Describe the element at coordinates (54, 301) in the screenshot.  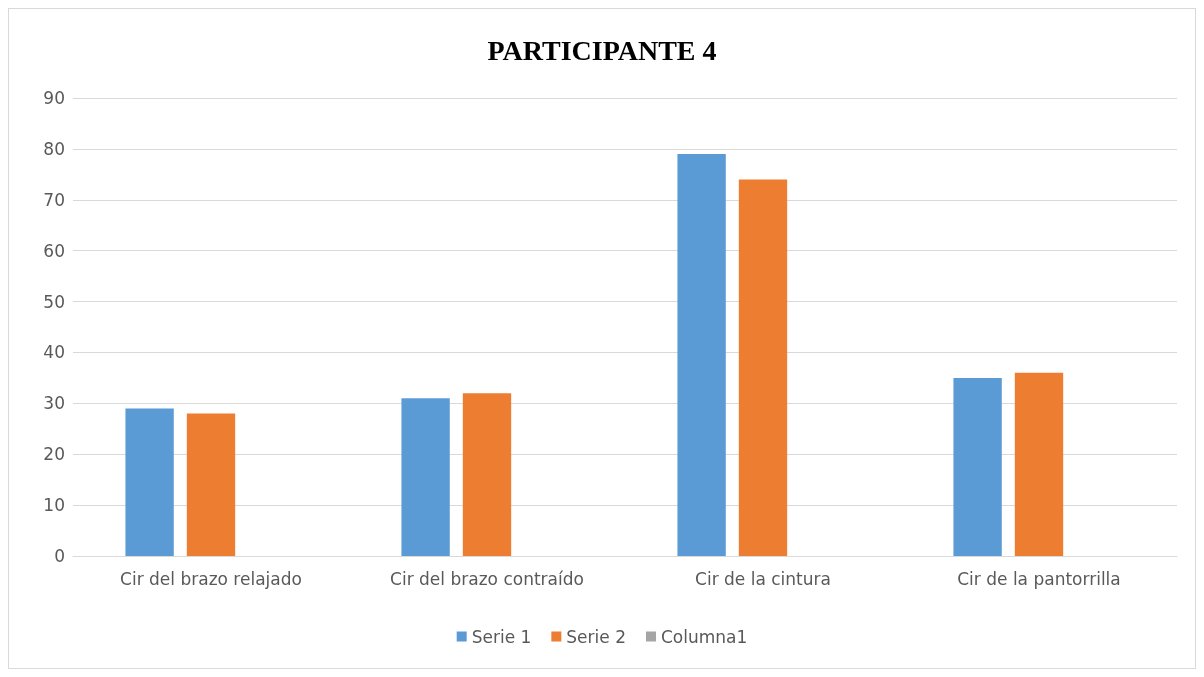
I see `y-tick-label: 50` at that location.